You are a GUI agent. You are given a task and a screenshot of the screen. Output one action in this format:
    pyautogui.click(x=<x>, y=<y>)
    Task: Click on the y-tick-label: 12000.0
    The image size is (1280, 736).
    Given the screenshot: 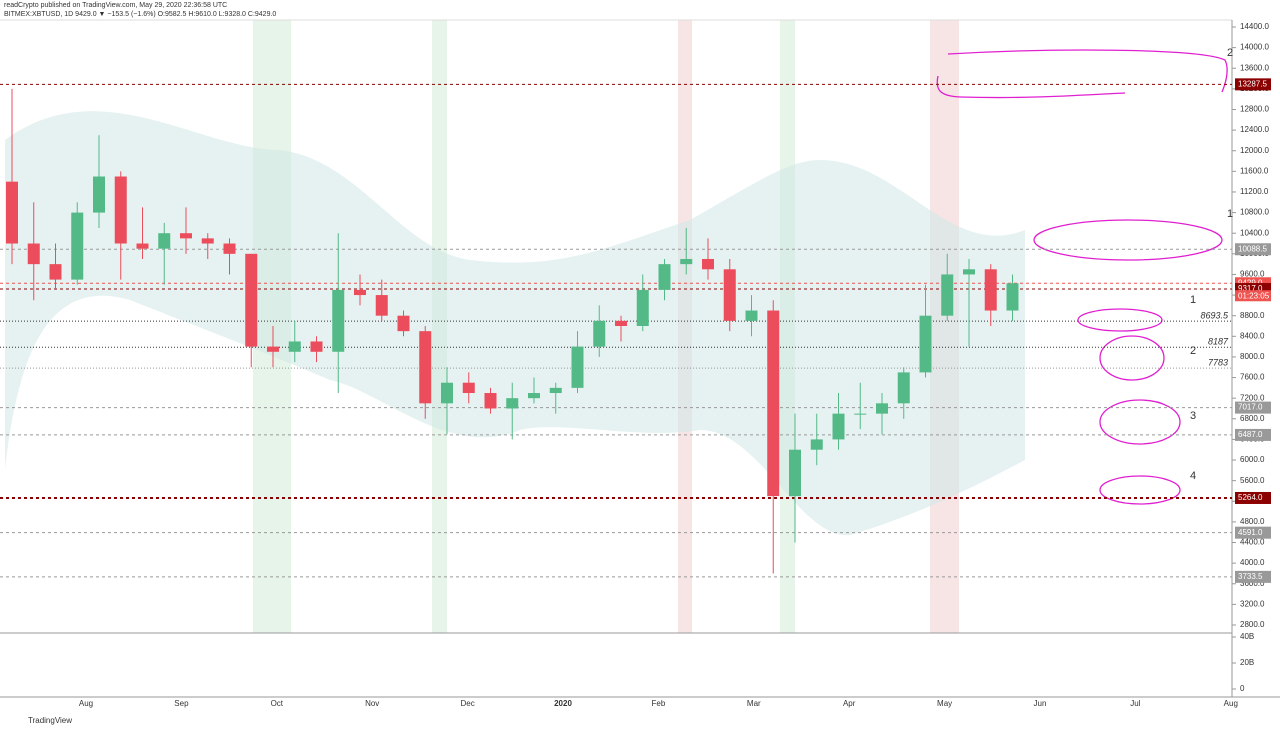 What is the action you would take?
    pyautogui.click(x=1254, y=150)
    